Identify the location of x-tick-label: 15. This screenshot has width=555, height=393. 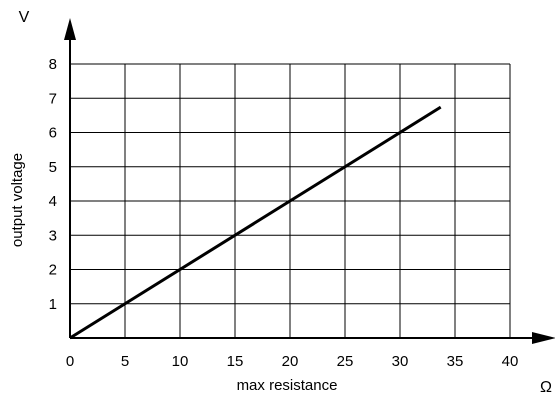
(235, 361).